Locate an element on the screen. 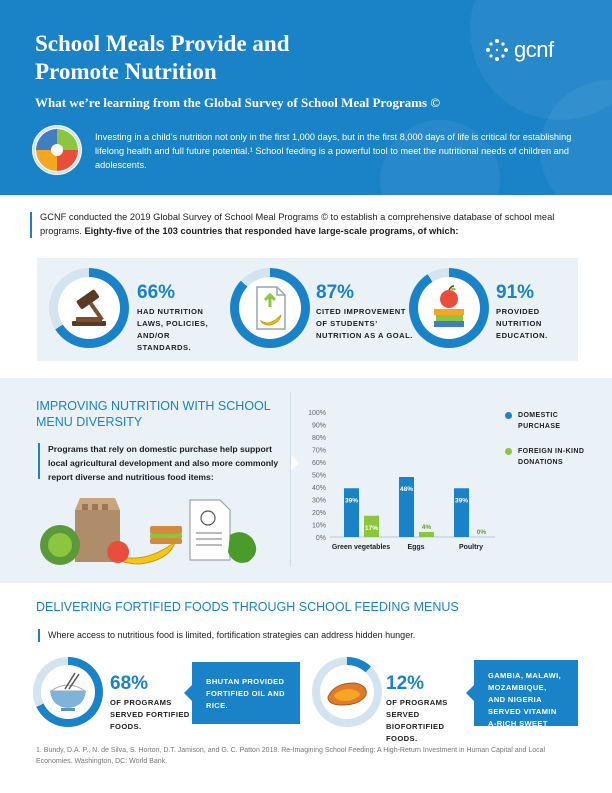 This screenshot has height=793, width=612. category-label: Green vegetables is located at coordinates (361, 547).